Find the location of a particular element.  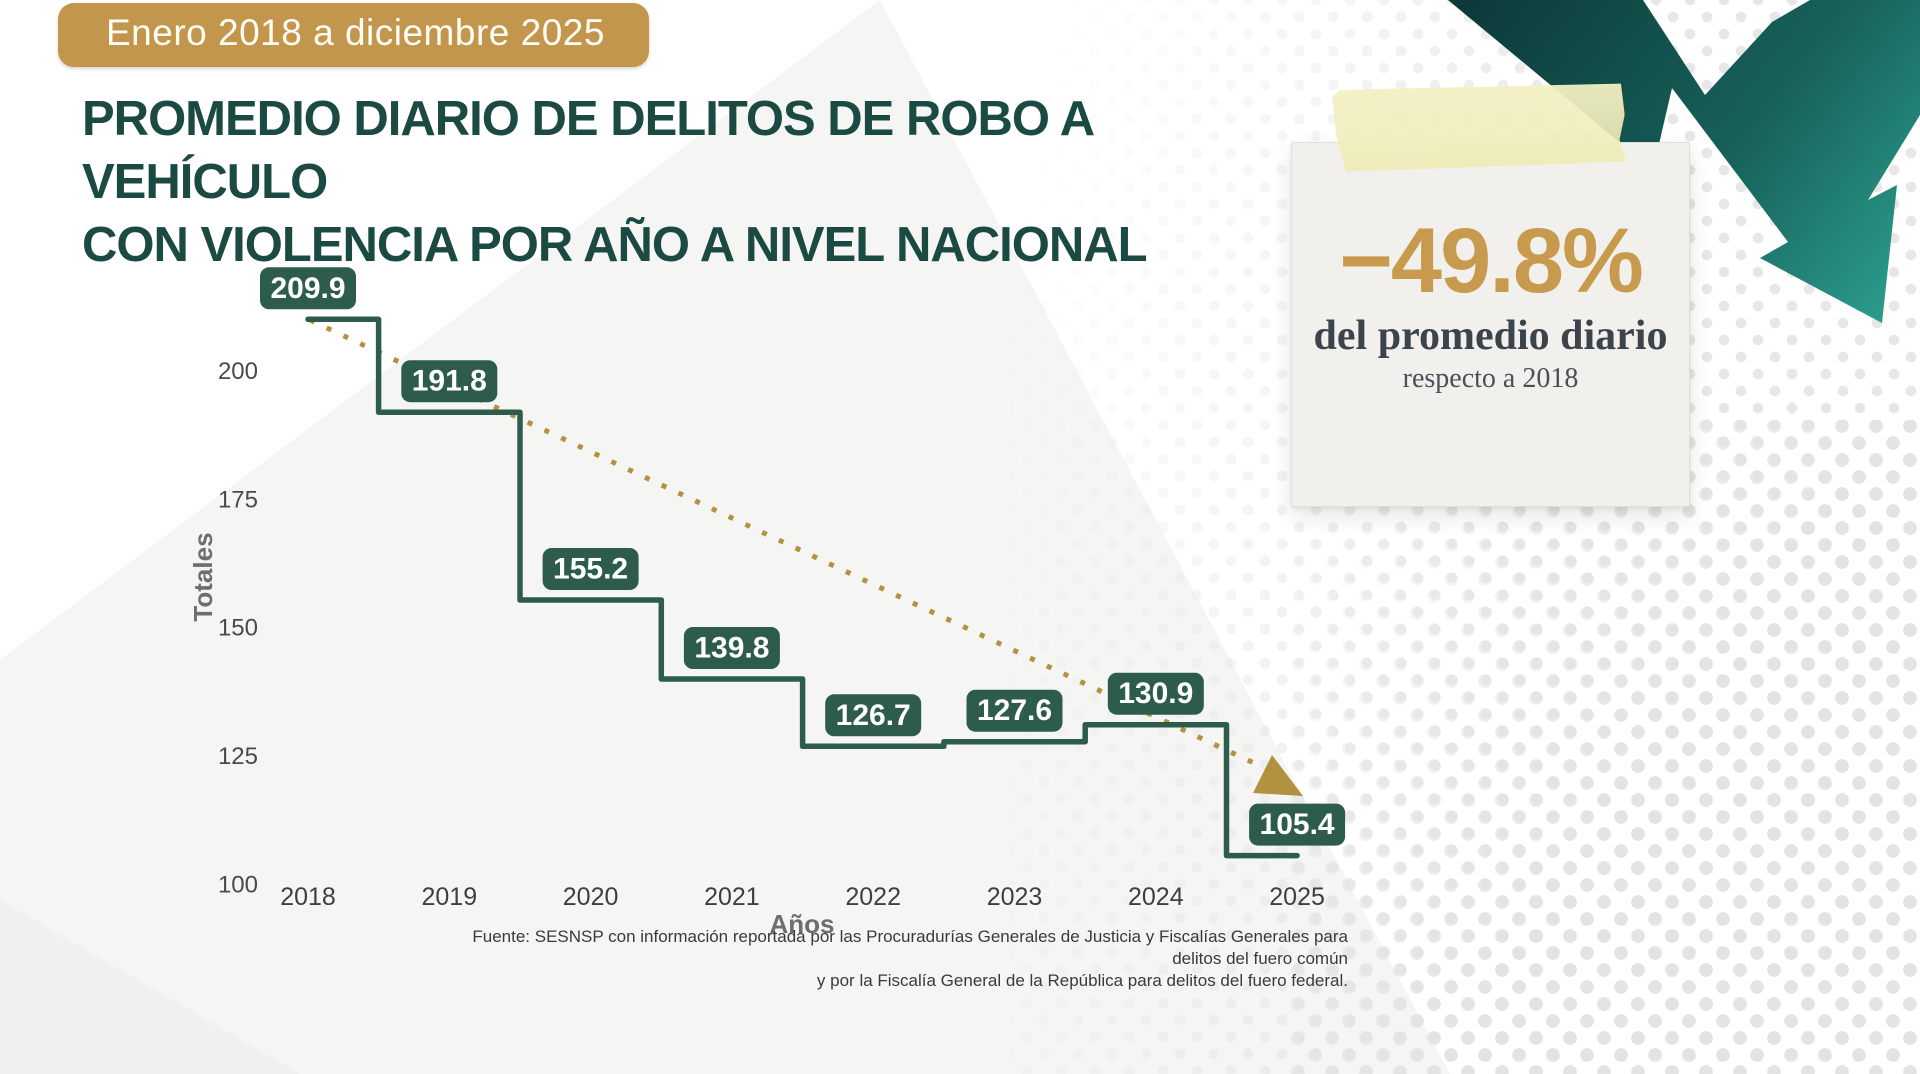

y-tick-label: 100 is located at coordinates (238, 884).